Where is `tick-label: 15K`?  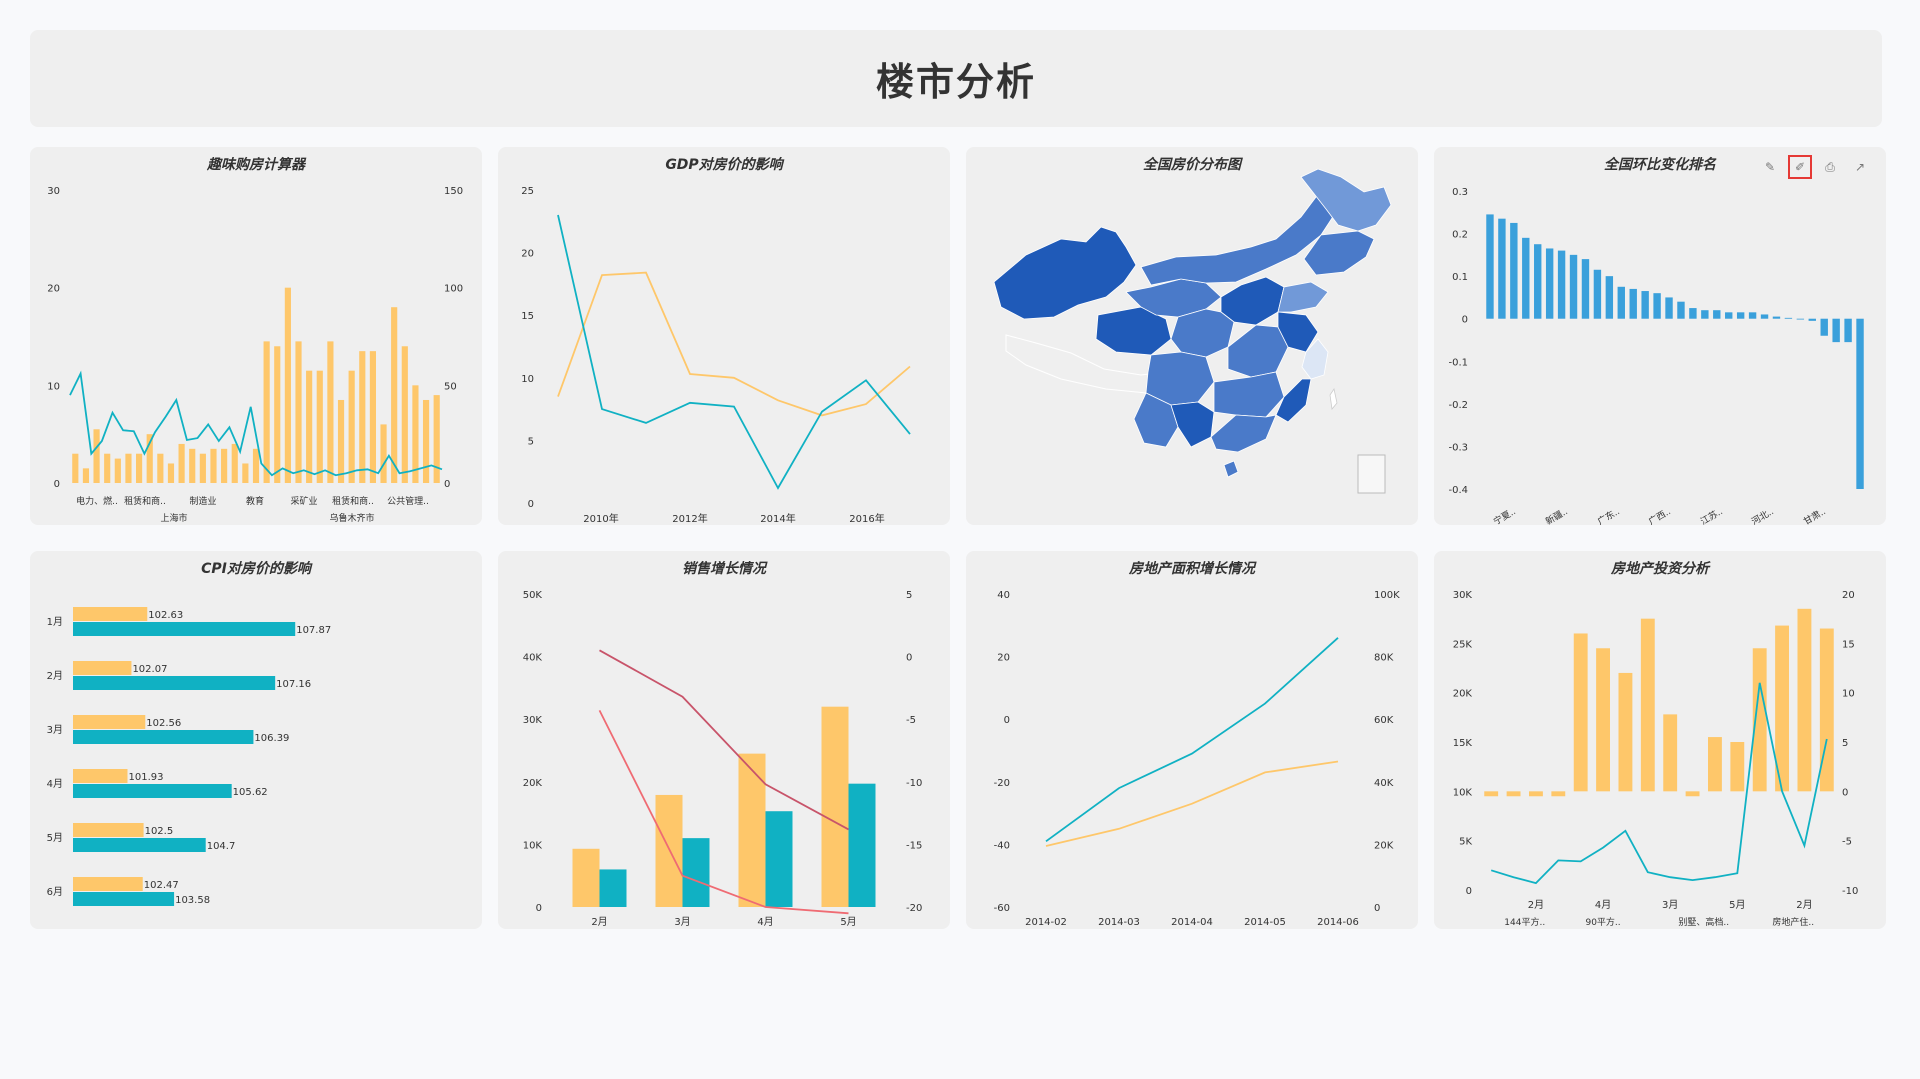 tick-label: 15K is located at coordinates (1463, 743).